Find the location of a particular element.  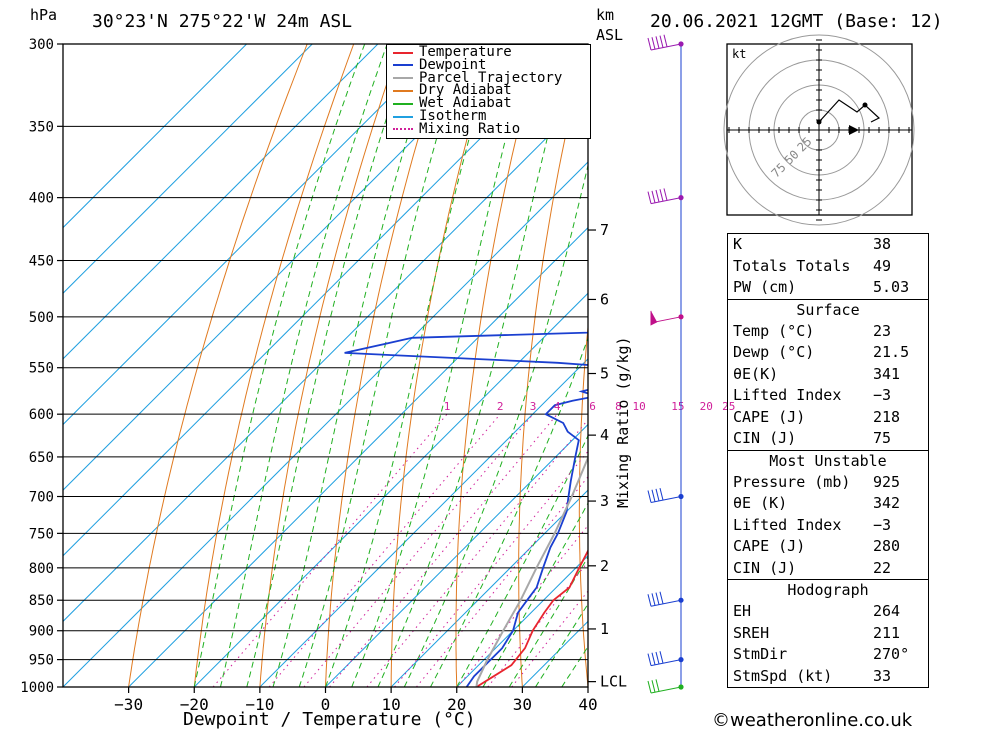

index-row: Pressure (mb) 925 is located at coordinates (828, 483).